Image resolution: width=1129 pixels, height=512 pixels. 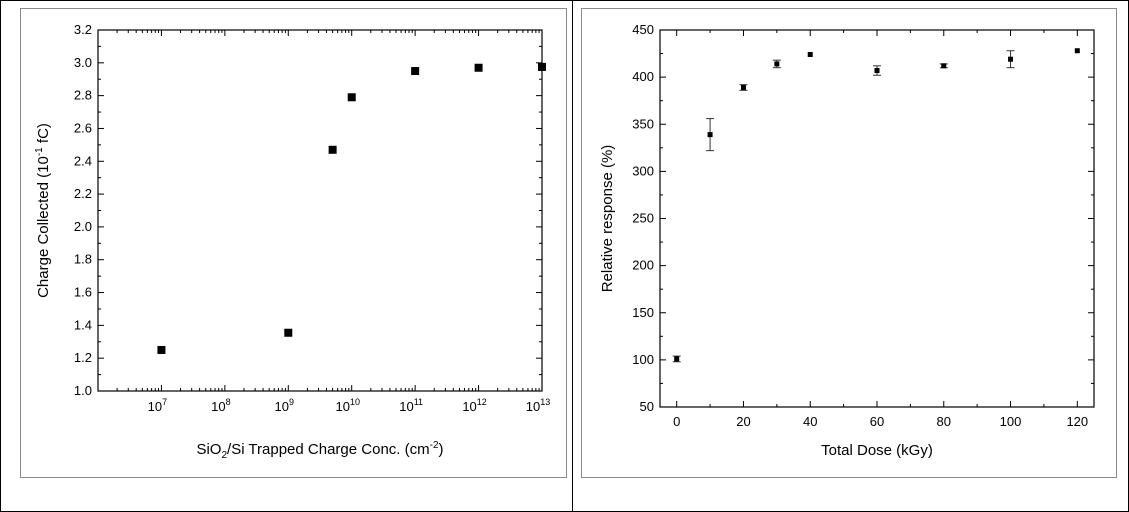 I want to click on y-tick-label: 450, so click(x=643, y=29).